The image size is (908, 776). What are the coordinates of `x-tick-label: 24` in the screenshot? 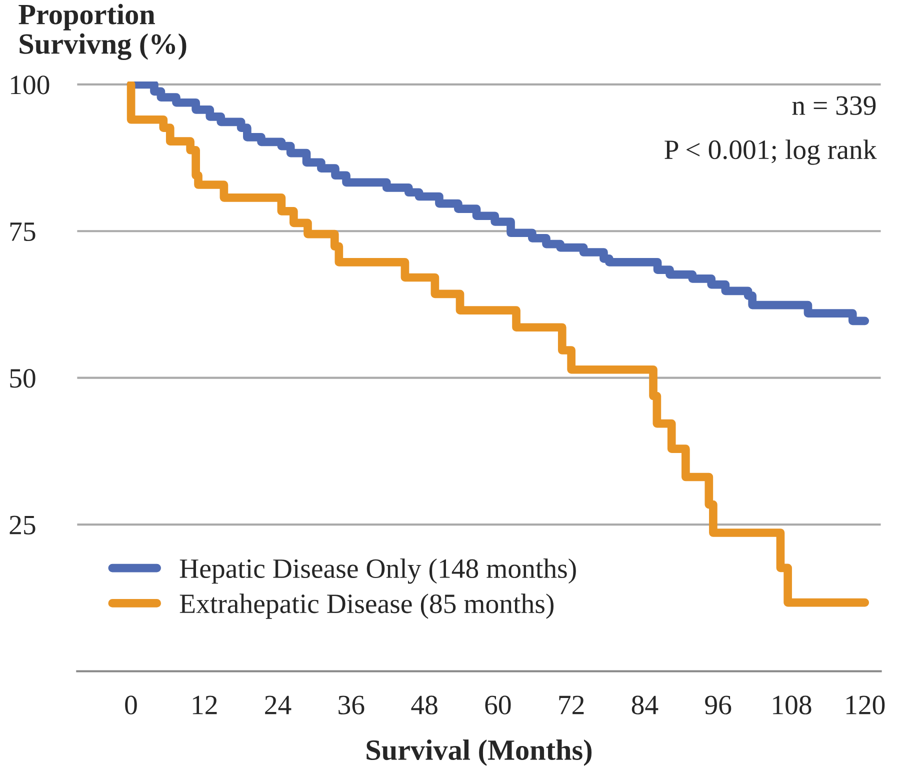 It's located at (278, 705).